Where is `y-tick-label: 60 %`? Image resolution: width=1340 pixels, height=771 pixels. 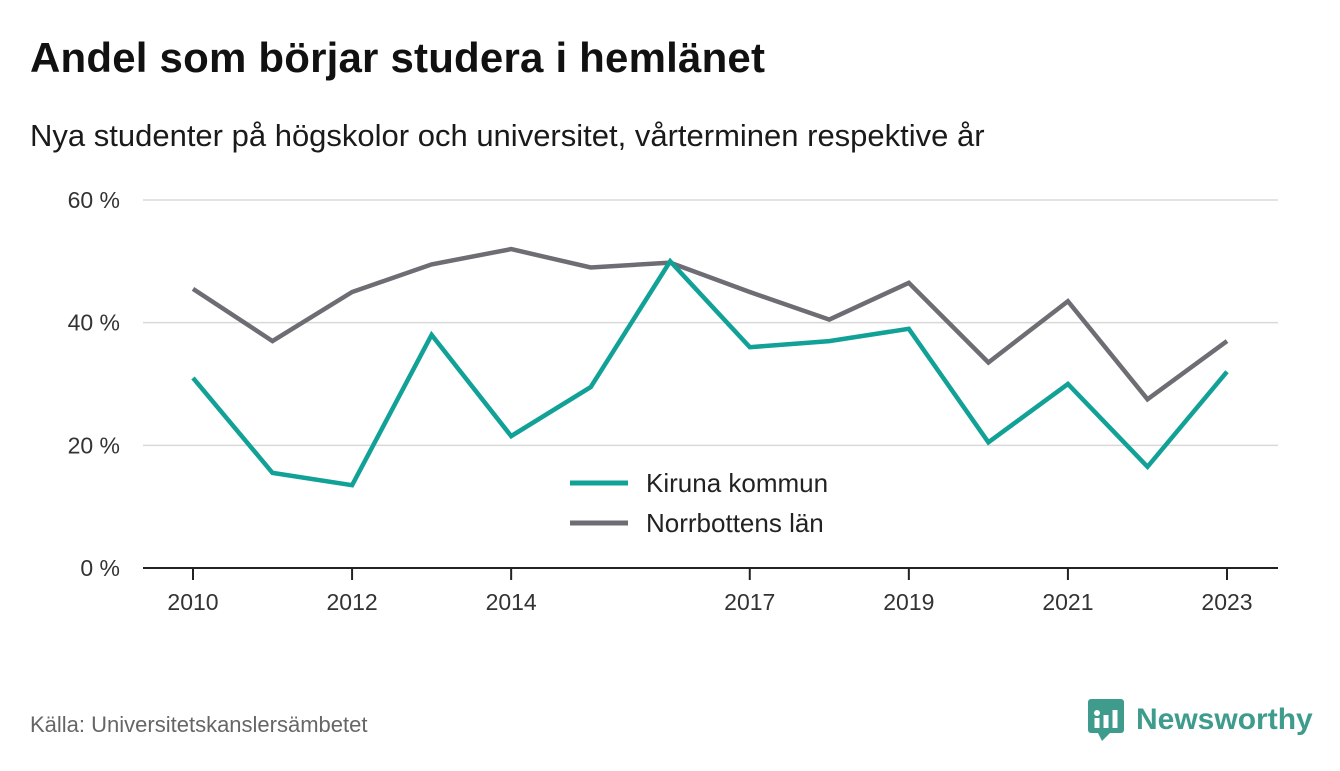 y-tick-label: 60 % is located at coordinates (94, 200).